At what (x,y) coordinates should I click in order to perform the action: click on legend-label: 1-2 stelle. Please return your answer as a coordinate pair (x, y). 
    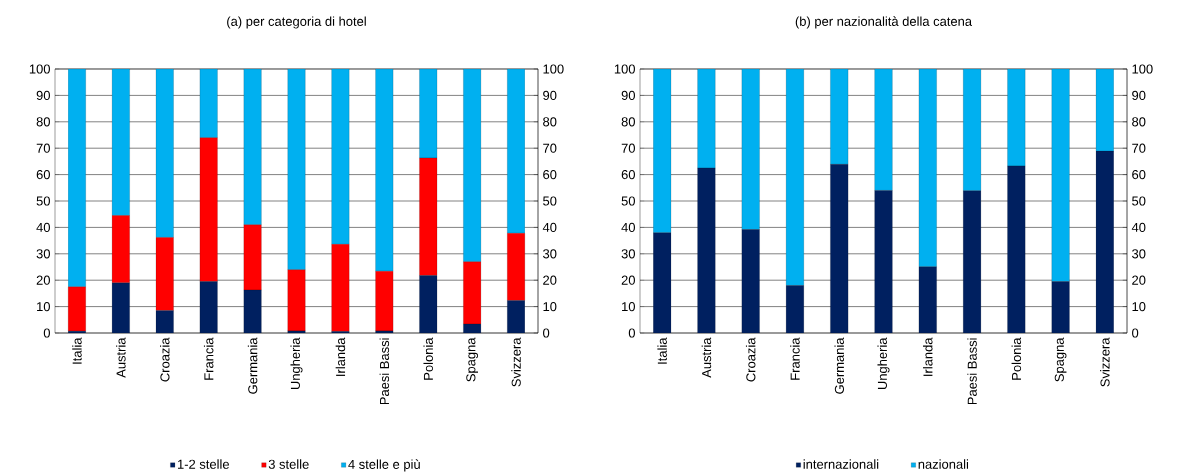
    Looking at the image, I should click on (203, 464).